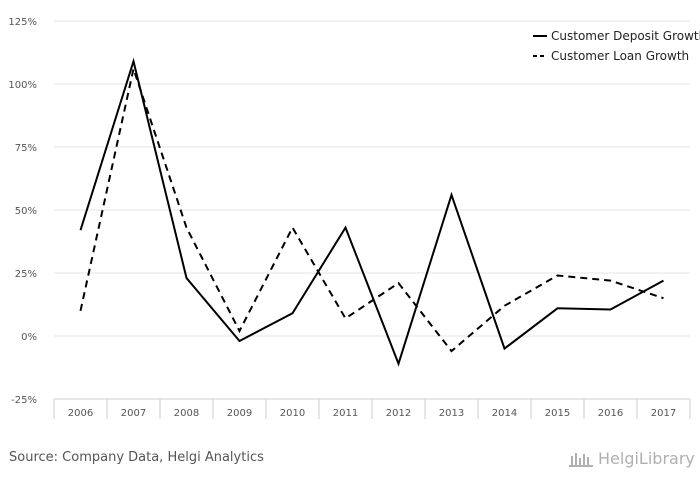 The image size is (700, 483). What do you see at coordinates (29, 337) in the screenshot?
I see `y-tick-label: 0%` at bounding box center [29, 337].